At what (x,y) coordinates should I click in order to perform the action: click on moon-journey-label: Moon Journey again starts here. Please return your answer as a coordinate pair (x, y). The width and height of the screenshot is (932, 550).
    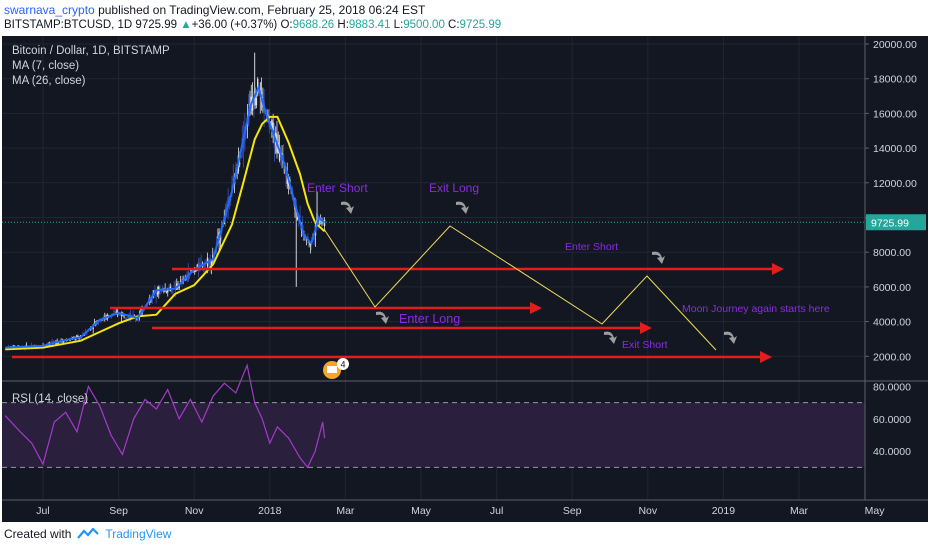
    Looking at the image, I should click on (756, 309).